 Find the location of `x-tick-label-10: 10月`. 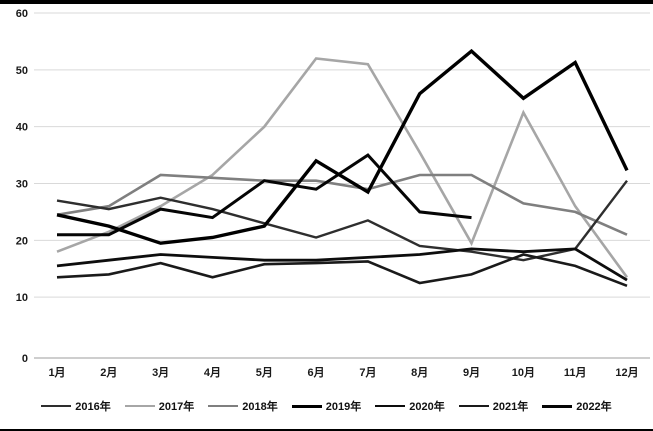

x-tick-label-10: 10月 is located at coordinates (523, 372).